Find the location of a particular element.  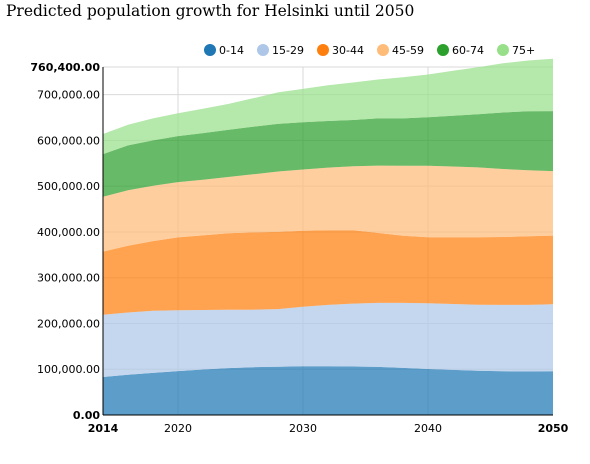

y-tick-label: 300,000.00 is located at coordinates (68, 278).